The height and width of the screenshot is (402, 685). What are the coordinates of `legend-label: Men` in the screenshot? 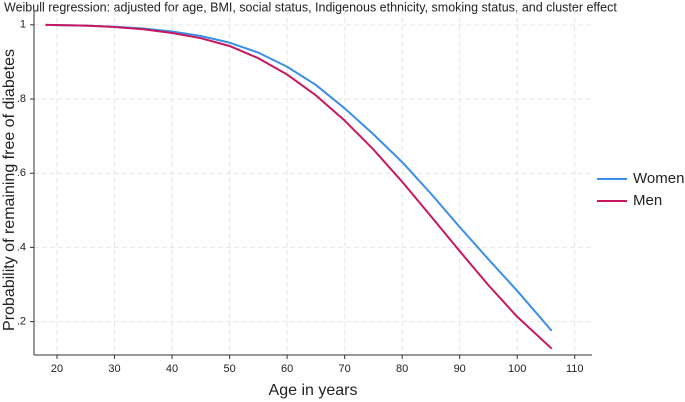 It's located at (647, 200).